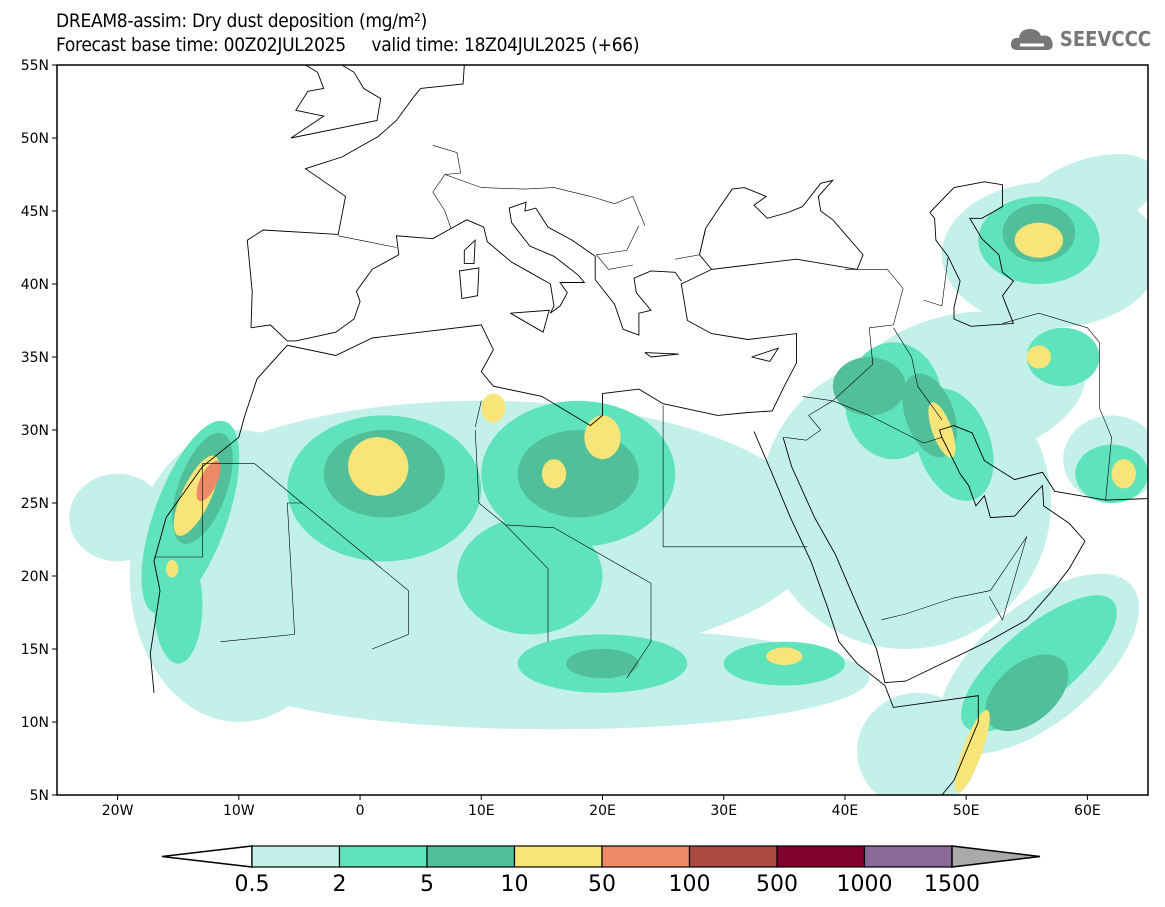 This screenshot has height=907, width=1165. I want to click on colorbar-label: 500, so click(777, 884).